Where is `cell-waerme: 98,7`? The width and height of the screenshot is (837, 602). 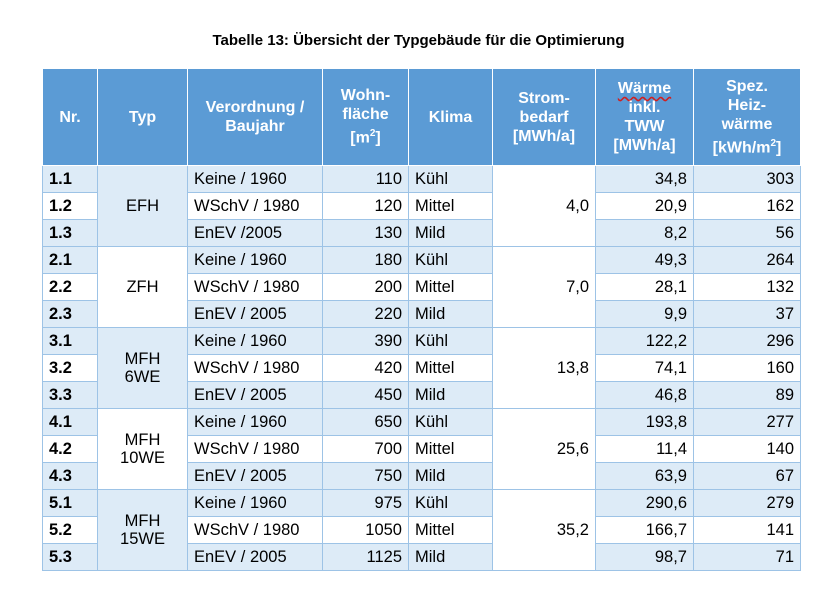
cell-waerme: 98,7 is located at coordinates (644, 557).